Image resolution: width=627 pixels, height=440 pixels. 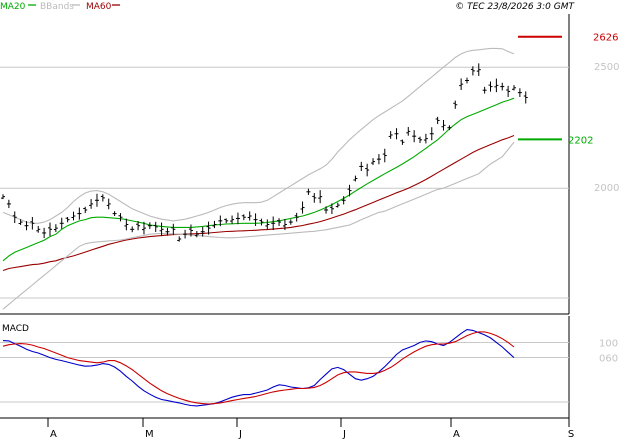 I want to click on signal-line, so click(x=258, y=368).